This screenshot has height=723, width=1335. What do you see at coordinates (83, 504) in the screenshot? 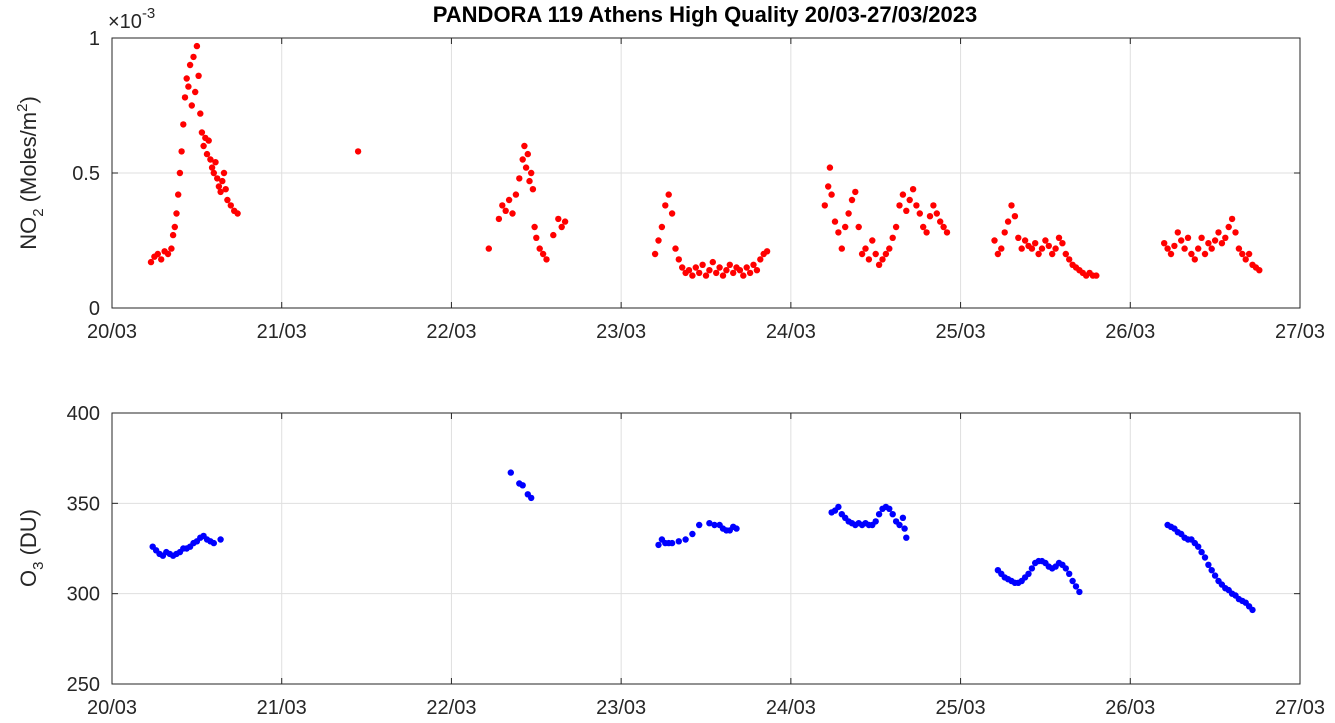
I see `y-tick-label: 350` at bounding box center [83, 504].